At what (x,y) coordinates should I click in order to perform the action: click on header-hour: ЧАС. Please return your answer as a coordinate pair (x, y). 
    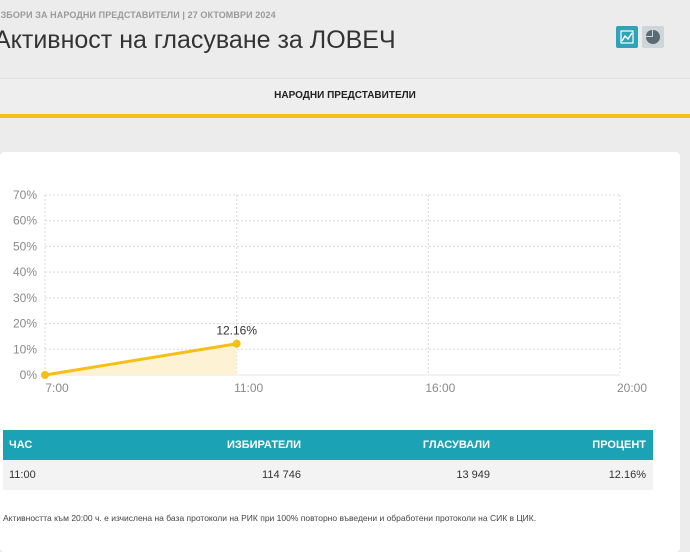
    Looking at the image, I should click on (21, 445).